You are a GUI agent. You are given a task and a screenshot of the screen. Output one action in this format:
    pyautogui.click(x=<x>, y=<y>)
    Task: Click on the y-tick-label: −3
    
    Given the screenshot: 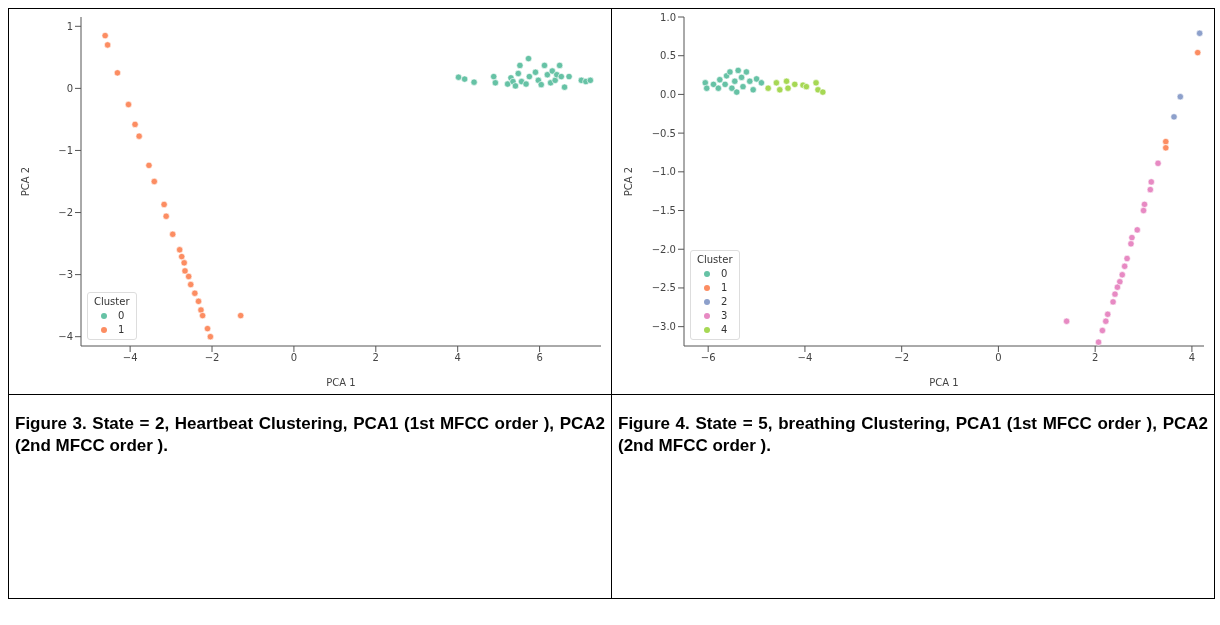 What is the action you would take?
    pyautogui.click(x=65, y=275)
    